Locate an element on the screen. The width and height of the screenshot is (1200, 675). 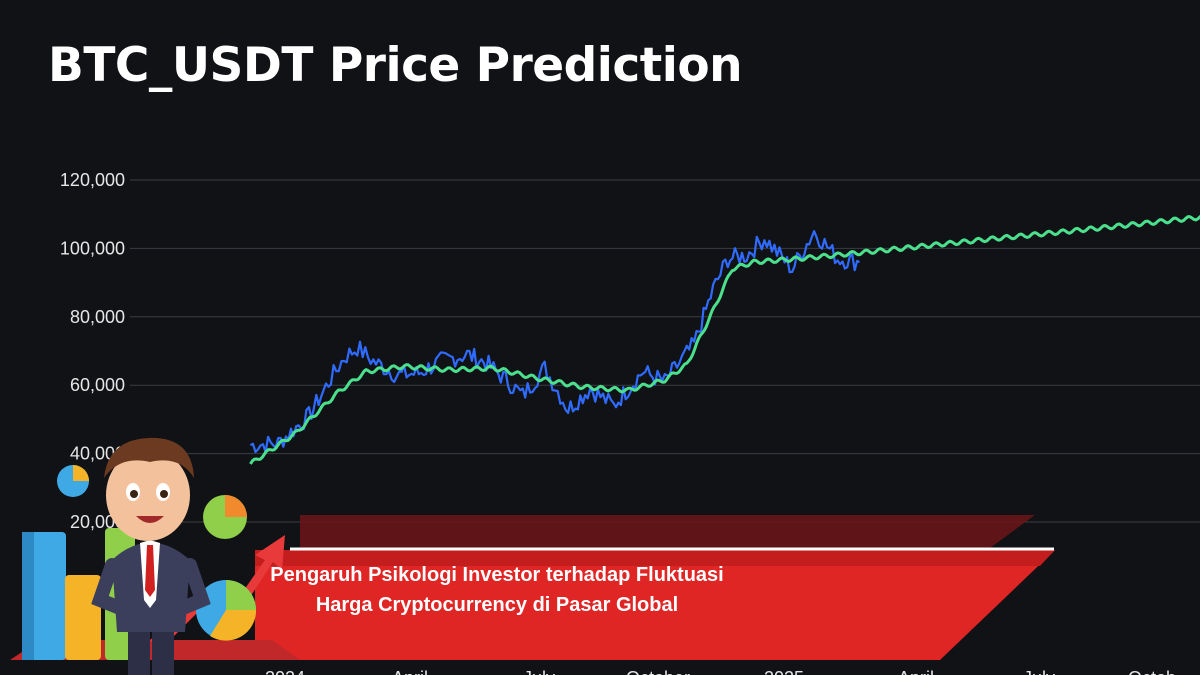
banner-graphic is located at coordinates (655, 587).